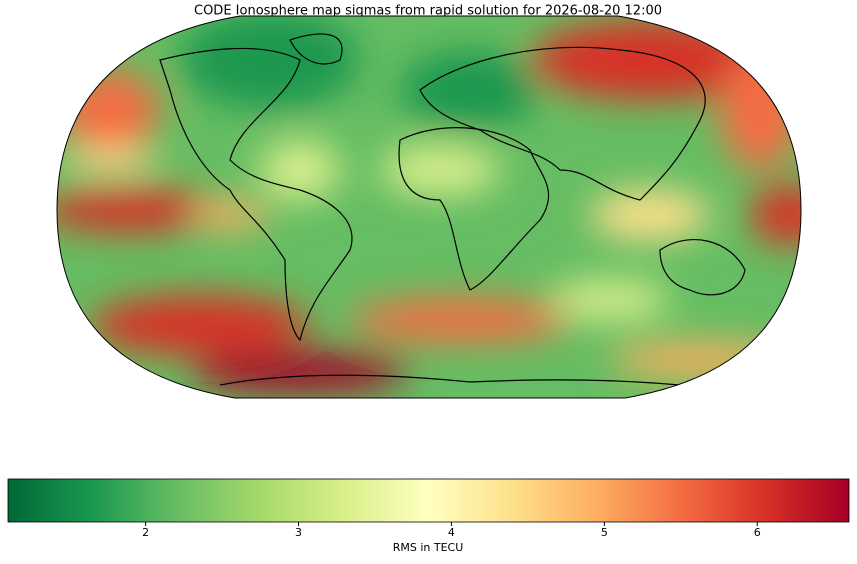 This screenshot has height=564, width=857. Describe the element at coordinates (604, 532) in the screenshot. I see `colorbar-tick-label: 5` at that location.